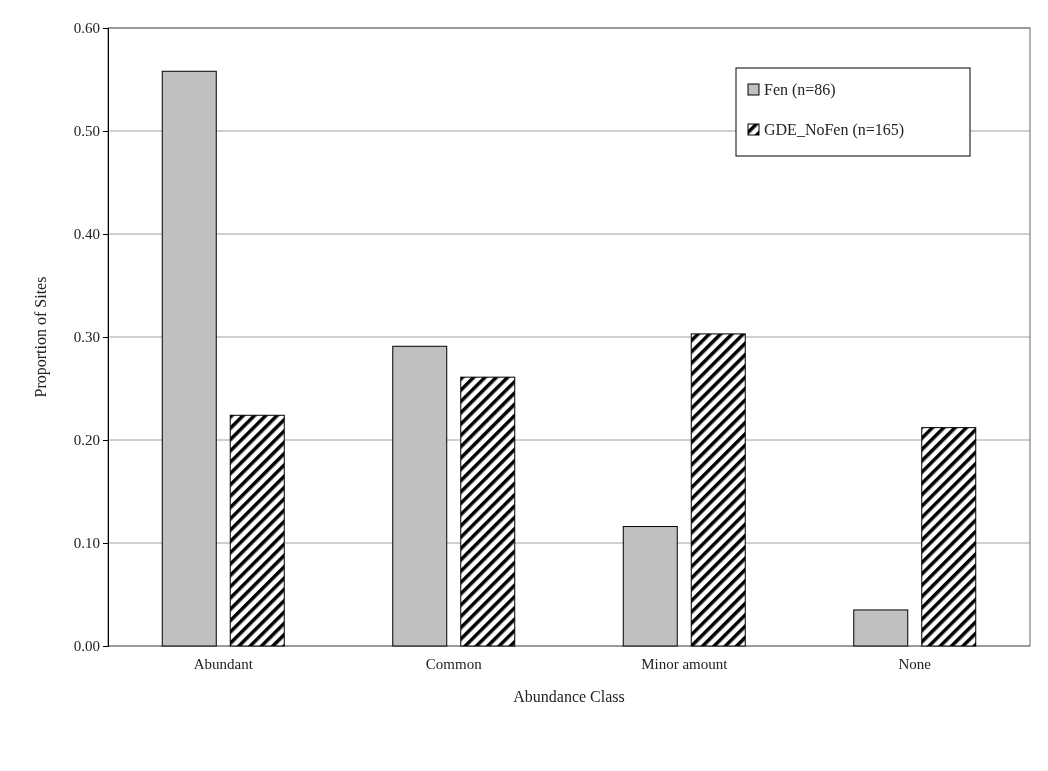  Describe the element at coordinates (915, 663) in the screenshot. I see `x-tick-label: None` at that location.